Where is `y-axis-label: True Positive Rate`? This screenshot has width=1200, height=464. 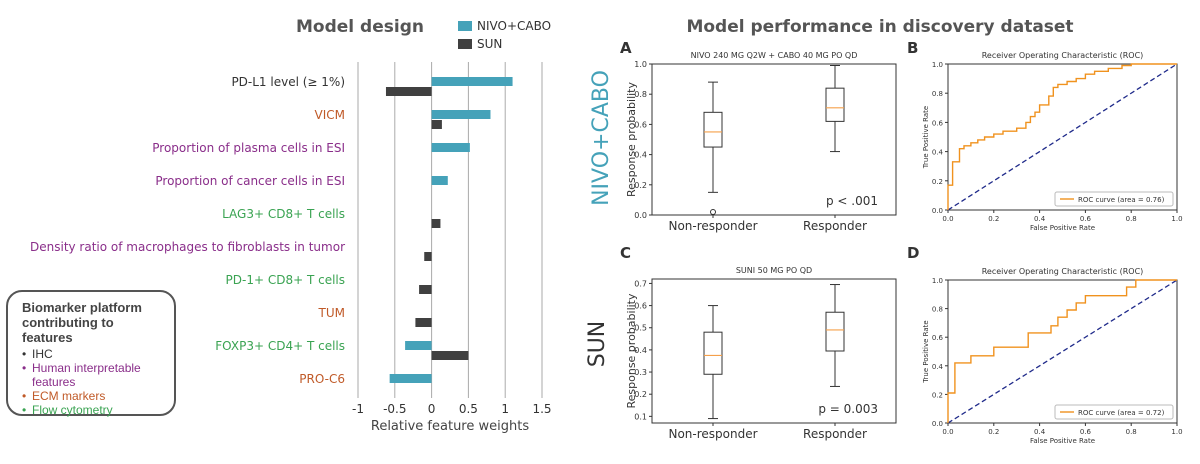
y-axis-label: True Positive Rate is located at coordinates (926, 137).